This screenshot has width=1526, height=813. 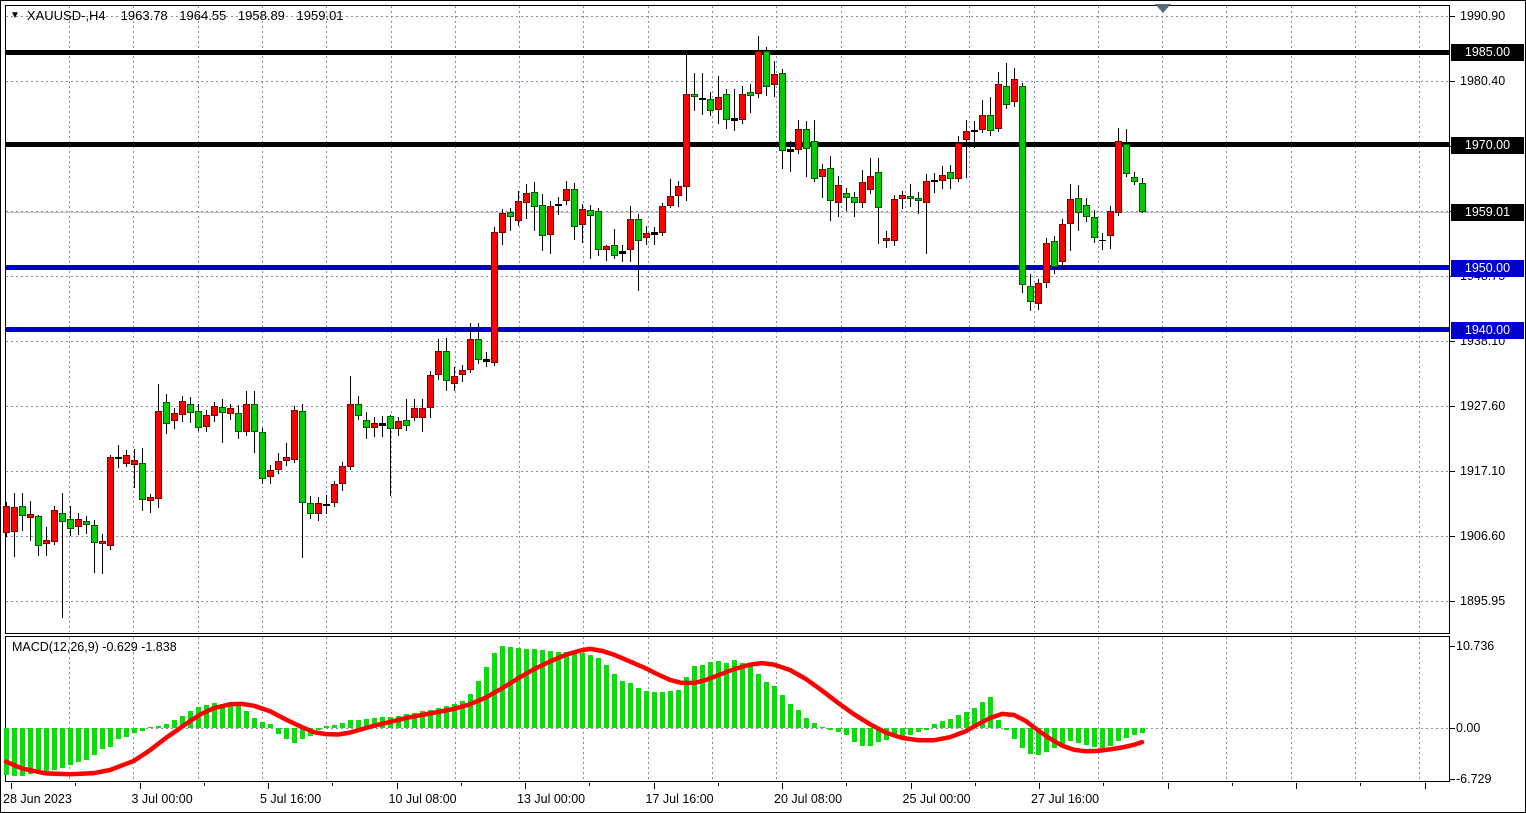 I want to click on time-axis-label: 25 Jul 00:00, so click(x=936, y=799).